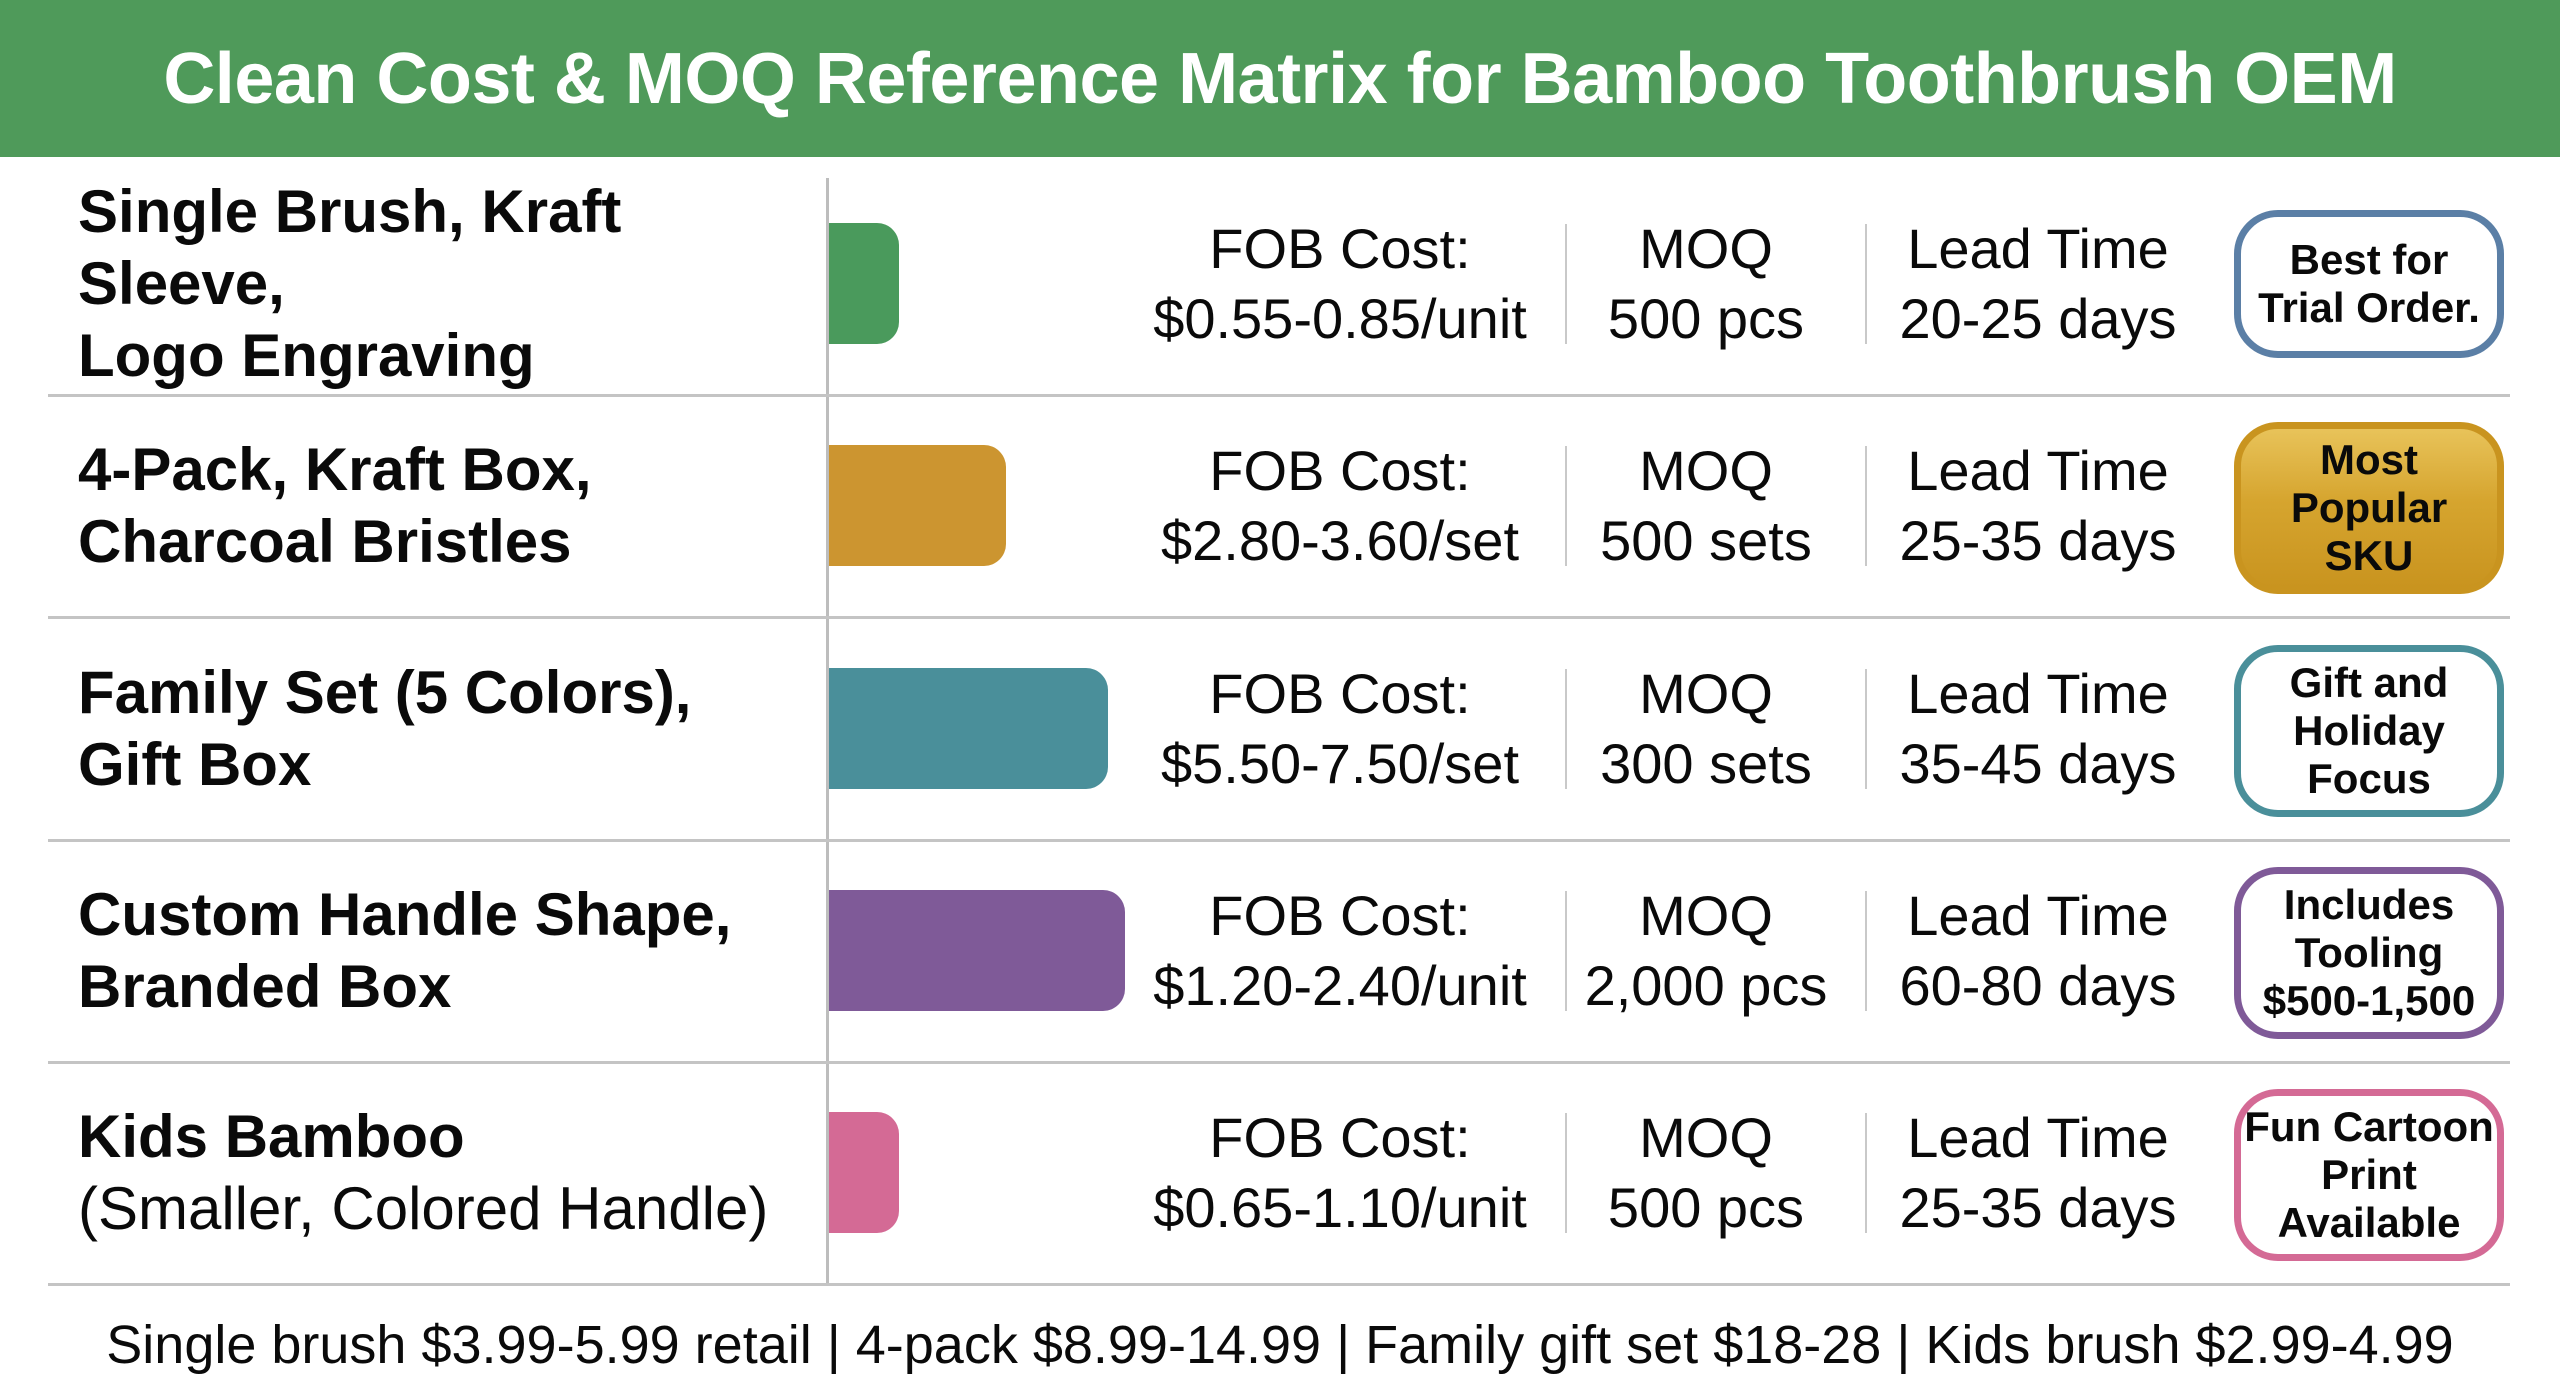 This screenshot has height=1396, width=2560. What do you see at coordinates (1340, 318) in the screenshot?
I see `fob-cost-value: $0.55-0.85/unit` at bounding box center [1340, 318].